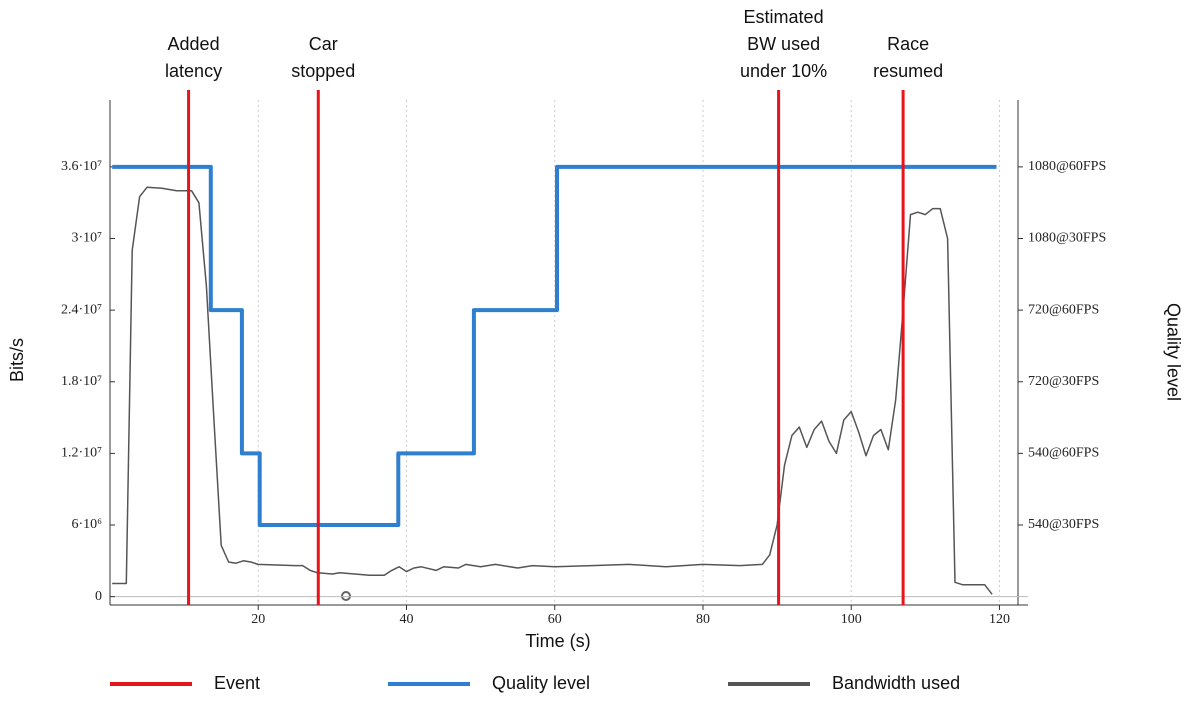 The height and width of the screenshot is (702, 1192). I want to click on y2-axis-label: Quality level, so click(1173, 352).